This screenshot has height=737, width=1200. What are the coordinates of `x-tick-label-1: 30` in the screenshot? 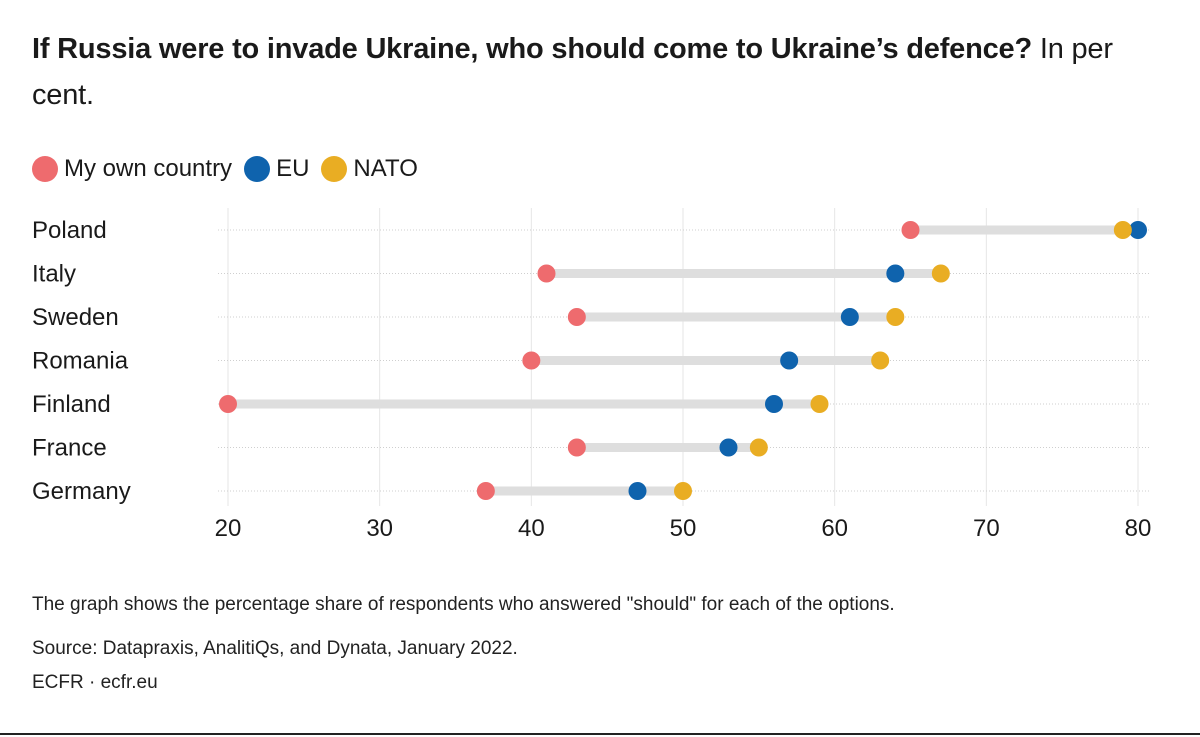 It's located at (379, 528).